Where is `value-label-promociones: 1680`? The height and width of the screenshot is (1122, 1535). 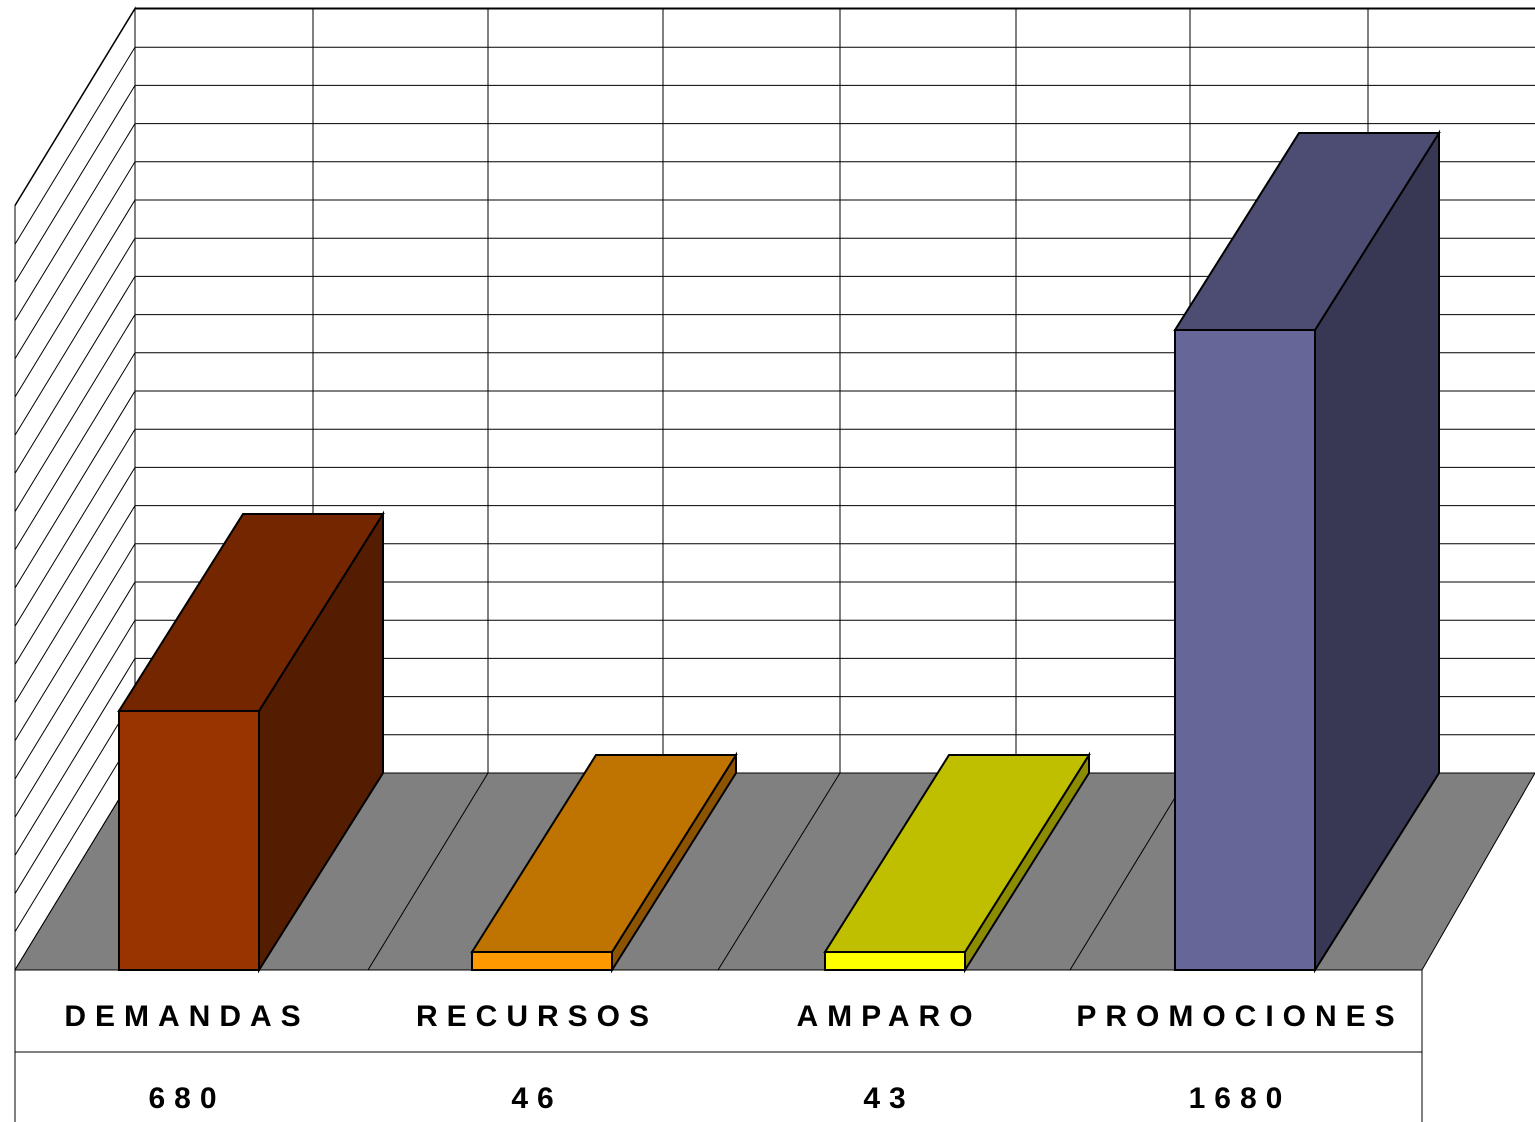
value-label-promociones: 1680 is located at coordinates (1240, 1098).